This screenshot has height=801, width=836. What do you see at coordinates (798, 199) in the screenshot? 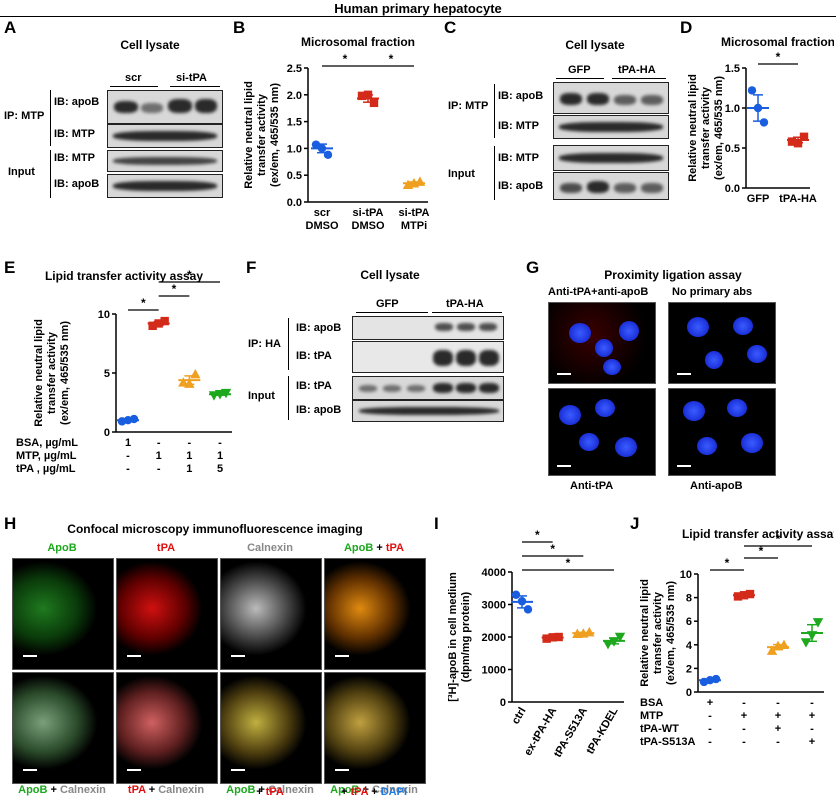
I see `chart-D-category: tPA-HA` at bounding box center [798, 199].